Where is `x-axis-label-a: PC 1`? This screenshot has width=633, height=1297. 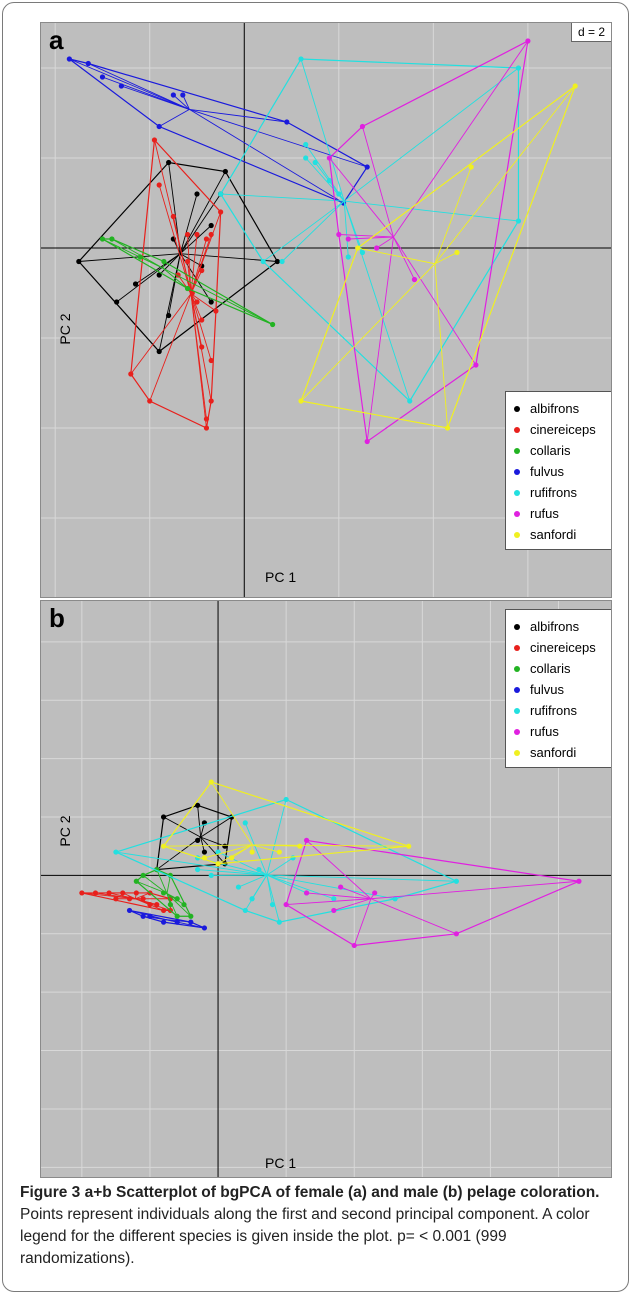 x-axis-label-a: PC 1 is located at coordinates (281, 577).